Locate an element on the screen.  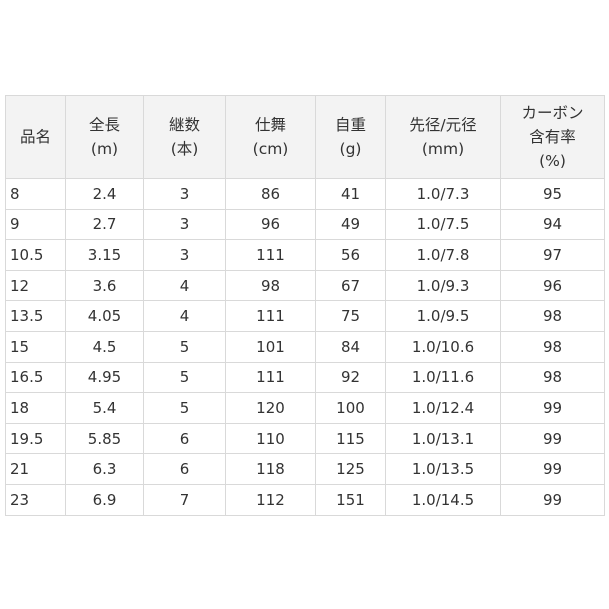
cell-weight: 49 is located at coordinates (350, 224).